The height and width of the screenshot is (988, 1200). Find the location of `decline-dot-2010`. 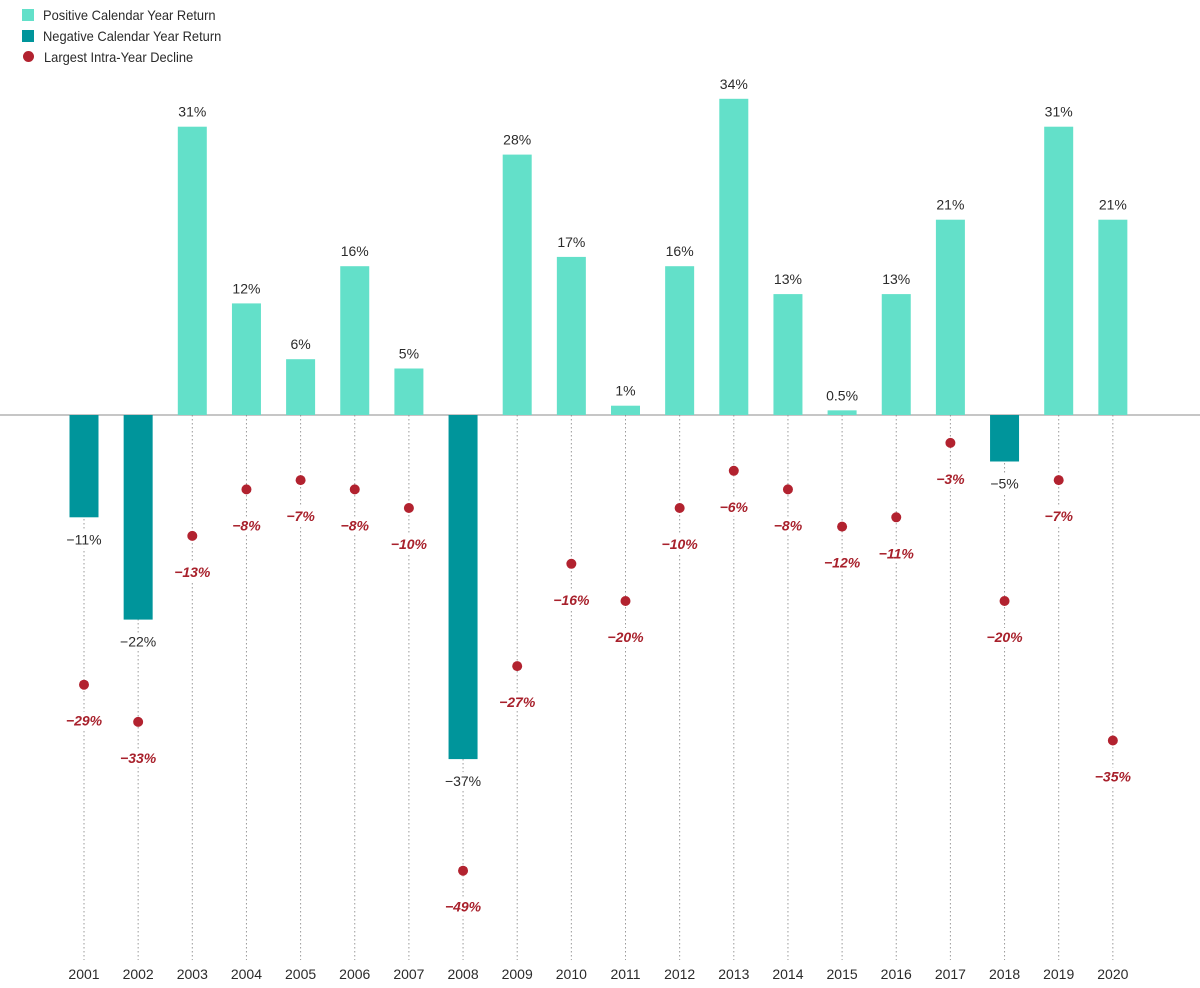

decline-dot-2010 is located at coordinates (571, 563).